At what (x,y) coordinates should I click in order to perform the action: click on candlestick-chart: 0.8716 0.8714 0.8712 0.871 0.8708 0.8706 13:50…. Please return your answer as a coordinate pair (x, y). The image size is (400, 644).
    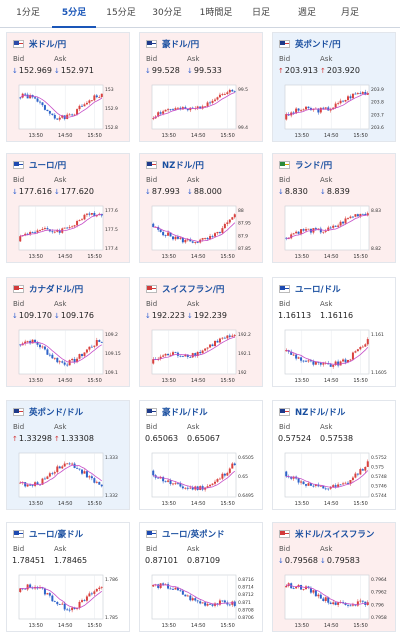
    Looking at the image, I should click on (202, 600).